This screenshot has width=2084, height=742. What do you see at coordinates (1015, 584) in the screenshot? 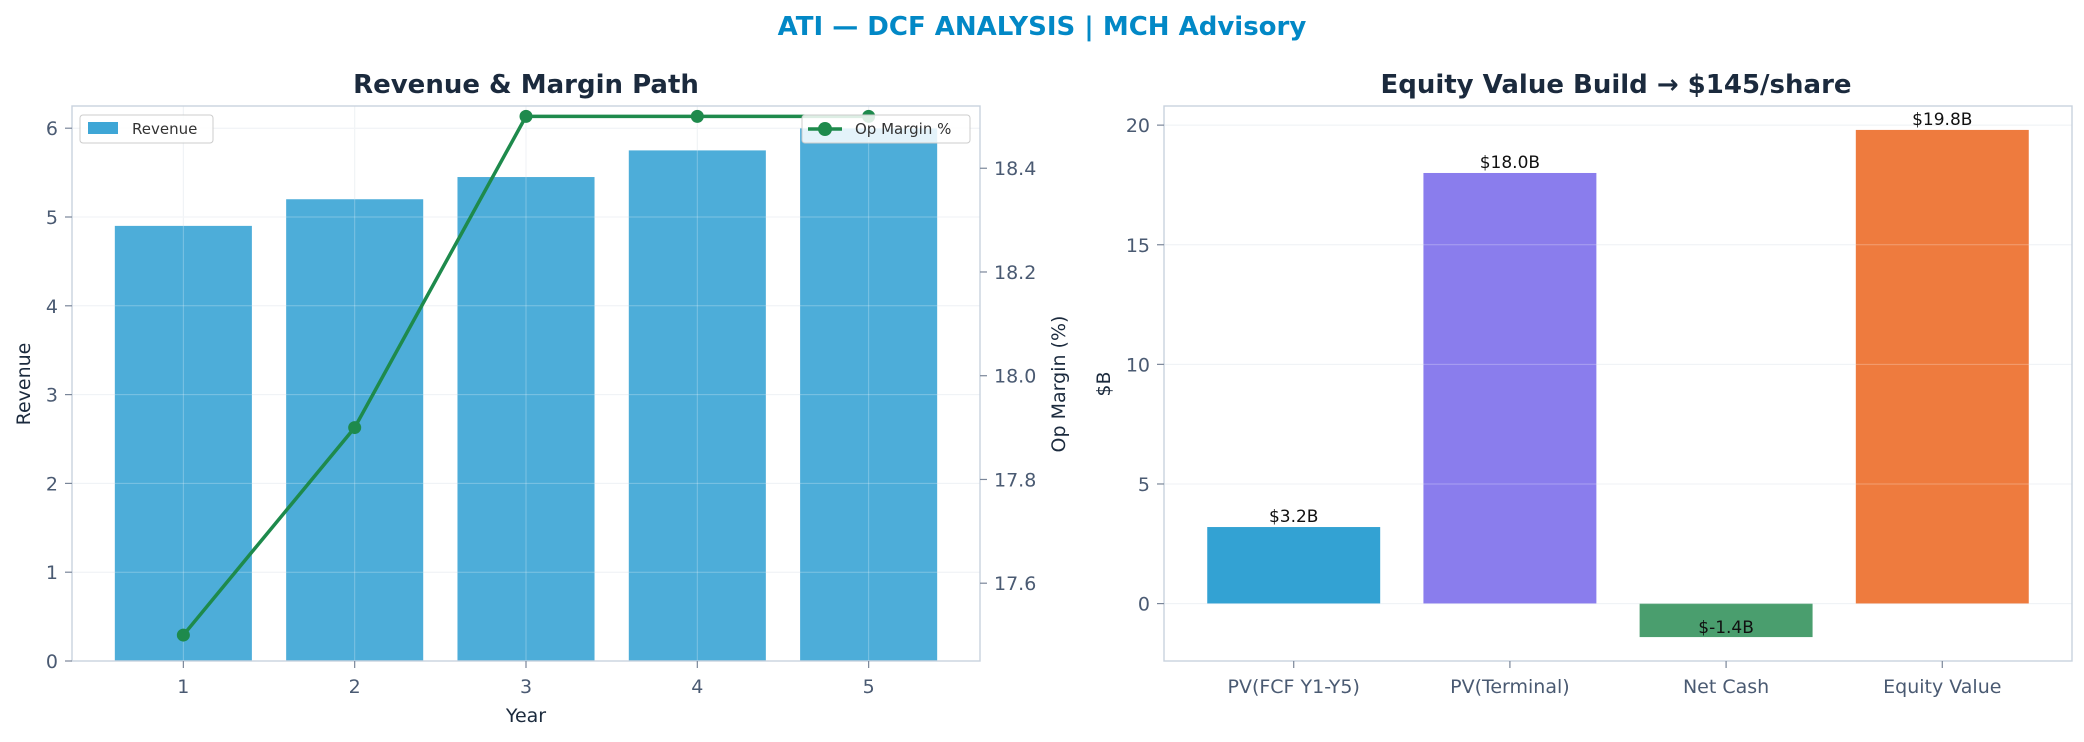
I see `y2-tick-label: 17.6` at bounding box center [1015, 584].